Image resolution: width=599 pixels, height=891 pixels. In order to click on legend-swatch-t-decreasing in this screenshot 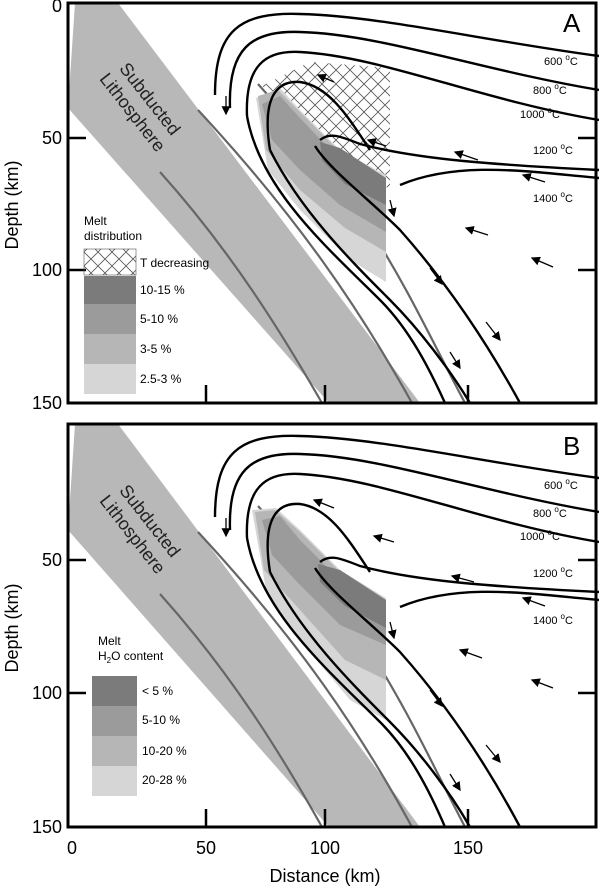, I will do `click(110, 262)`.